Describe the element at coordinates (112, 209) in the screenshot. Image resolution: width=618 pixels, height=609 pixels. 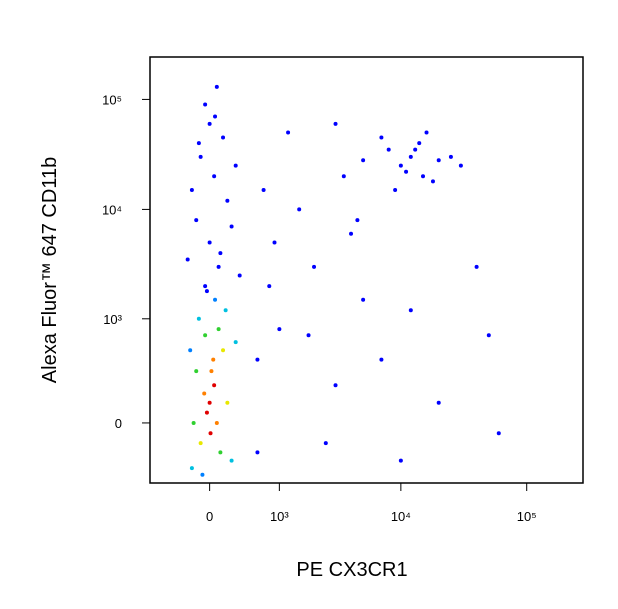
I see `y-tick-label: 10⁴` at that location.